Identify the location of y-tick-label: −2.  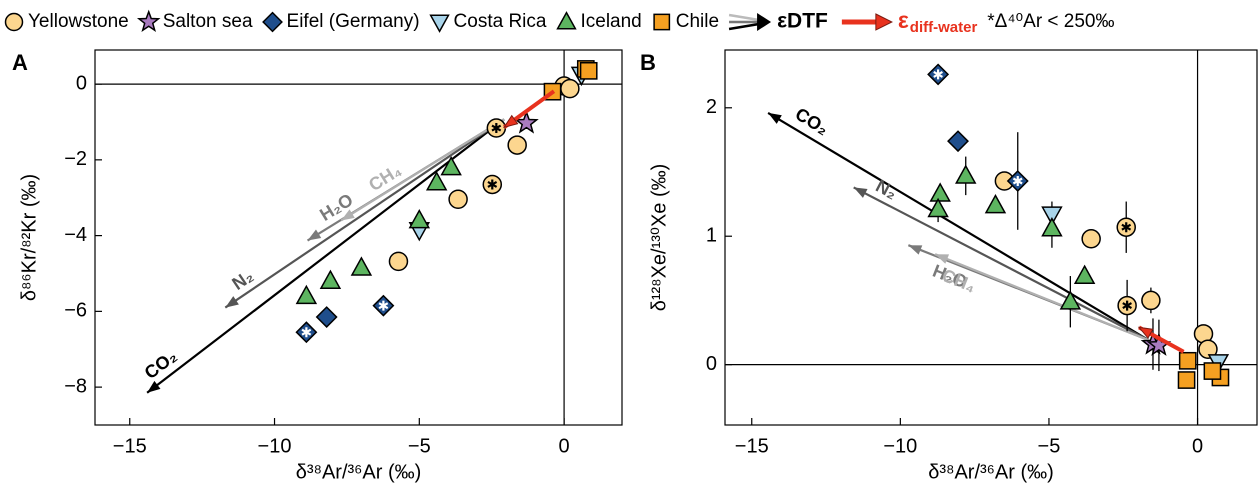
(75, 159).